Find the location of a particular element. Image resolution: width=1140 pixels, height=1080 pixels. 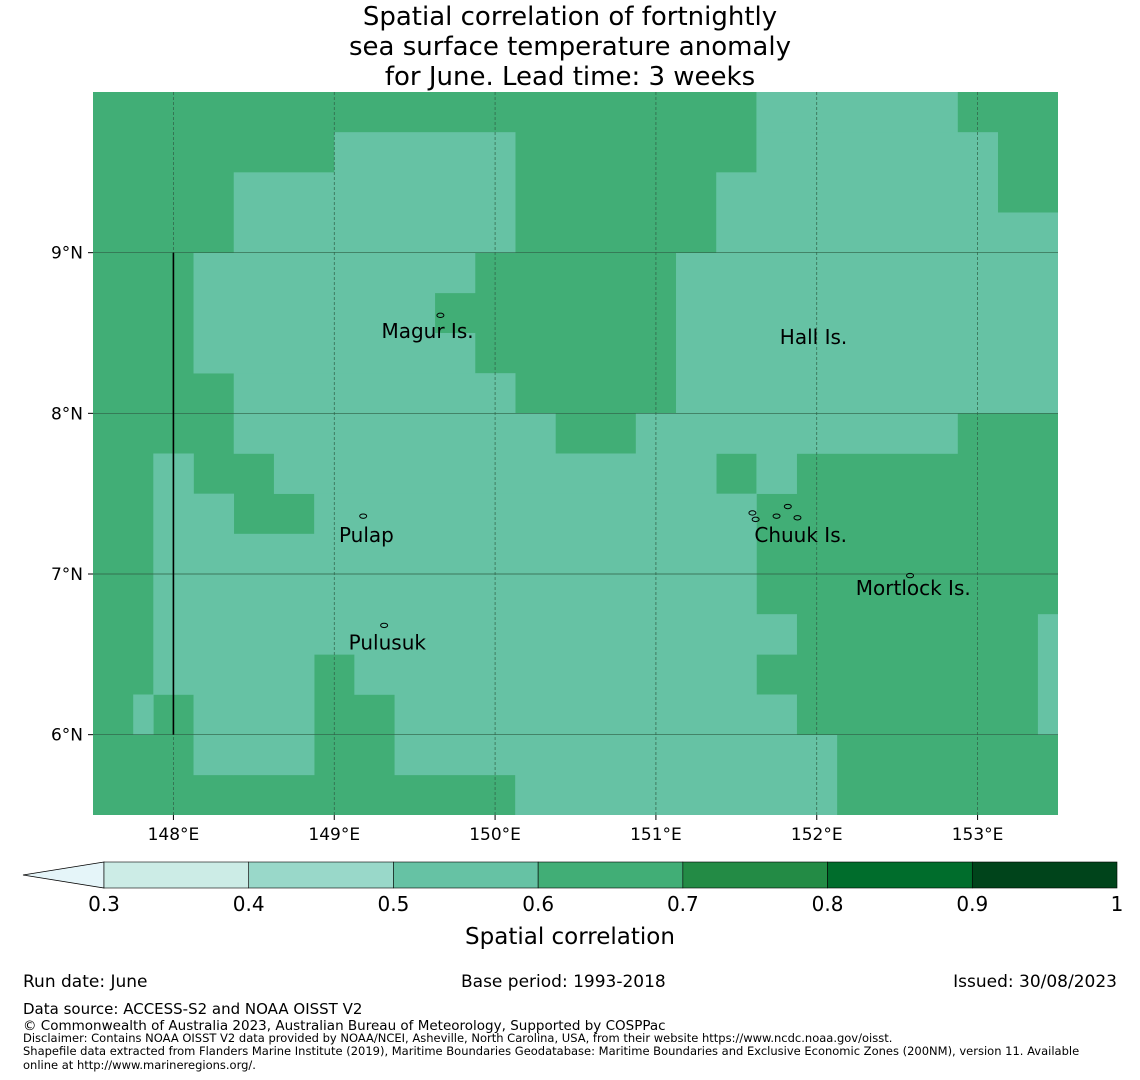

island-label: Mortlock Is. is located at coordinates (913, 588).